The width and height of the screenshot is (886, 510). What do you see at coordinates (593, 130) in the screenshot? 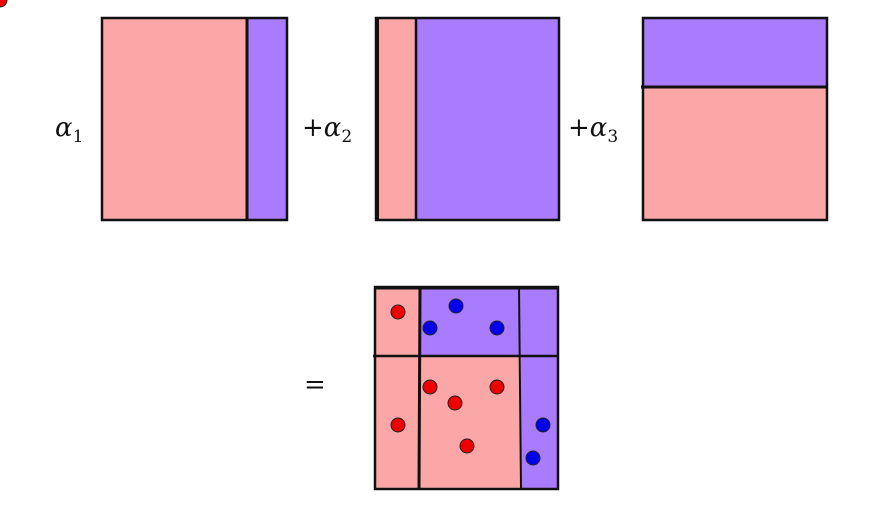
I see `alpha-3-label: +α3` at bounding box center [593, 130].